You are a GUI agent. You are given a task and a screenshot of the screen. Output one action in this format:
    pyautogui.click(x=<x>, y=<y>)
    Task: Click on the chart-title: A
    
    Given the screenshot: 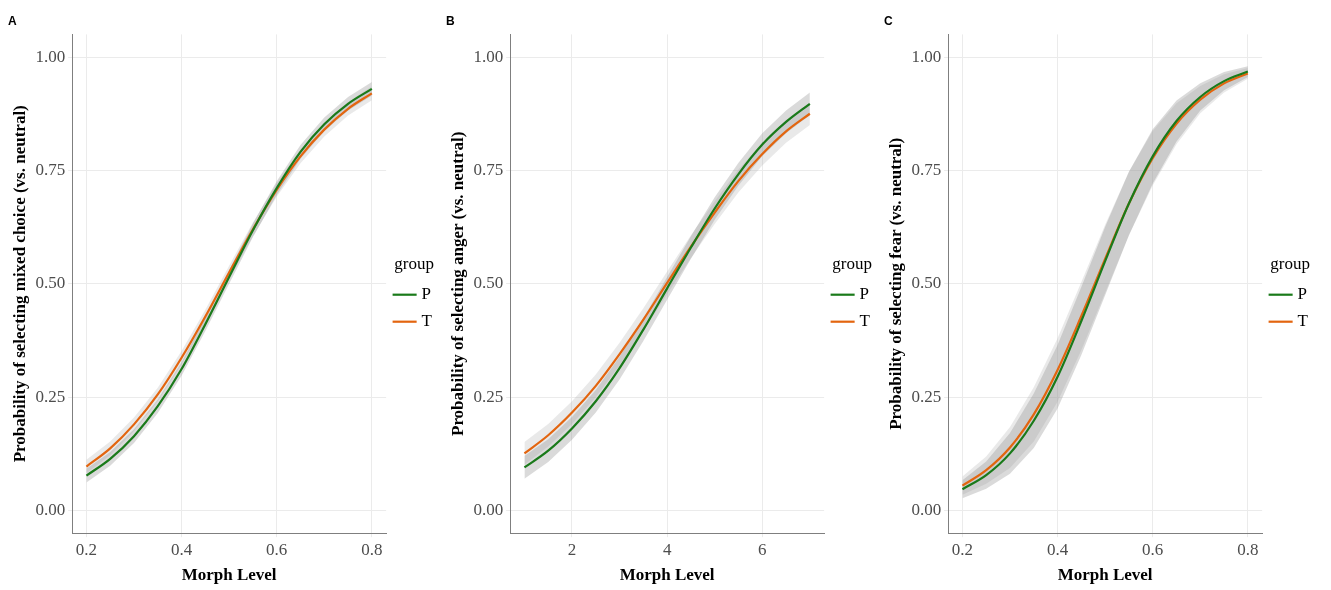 What is the action you would take?
    pyautogui.click(x=12, y=20)
    